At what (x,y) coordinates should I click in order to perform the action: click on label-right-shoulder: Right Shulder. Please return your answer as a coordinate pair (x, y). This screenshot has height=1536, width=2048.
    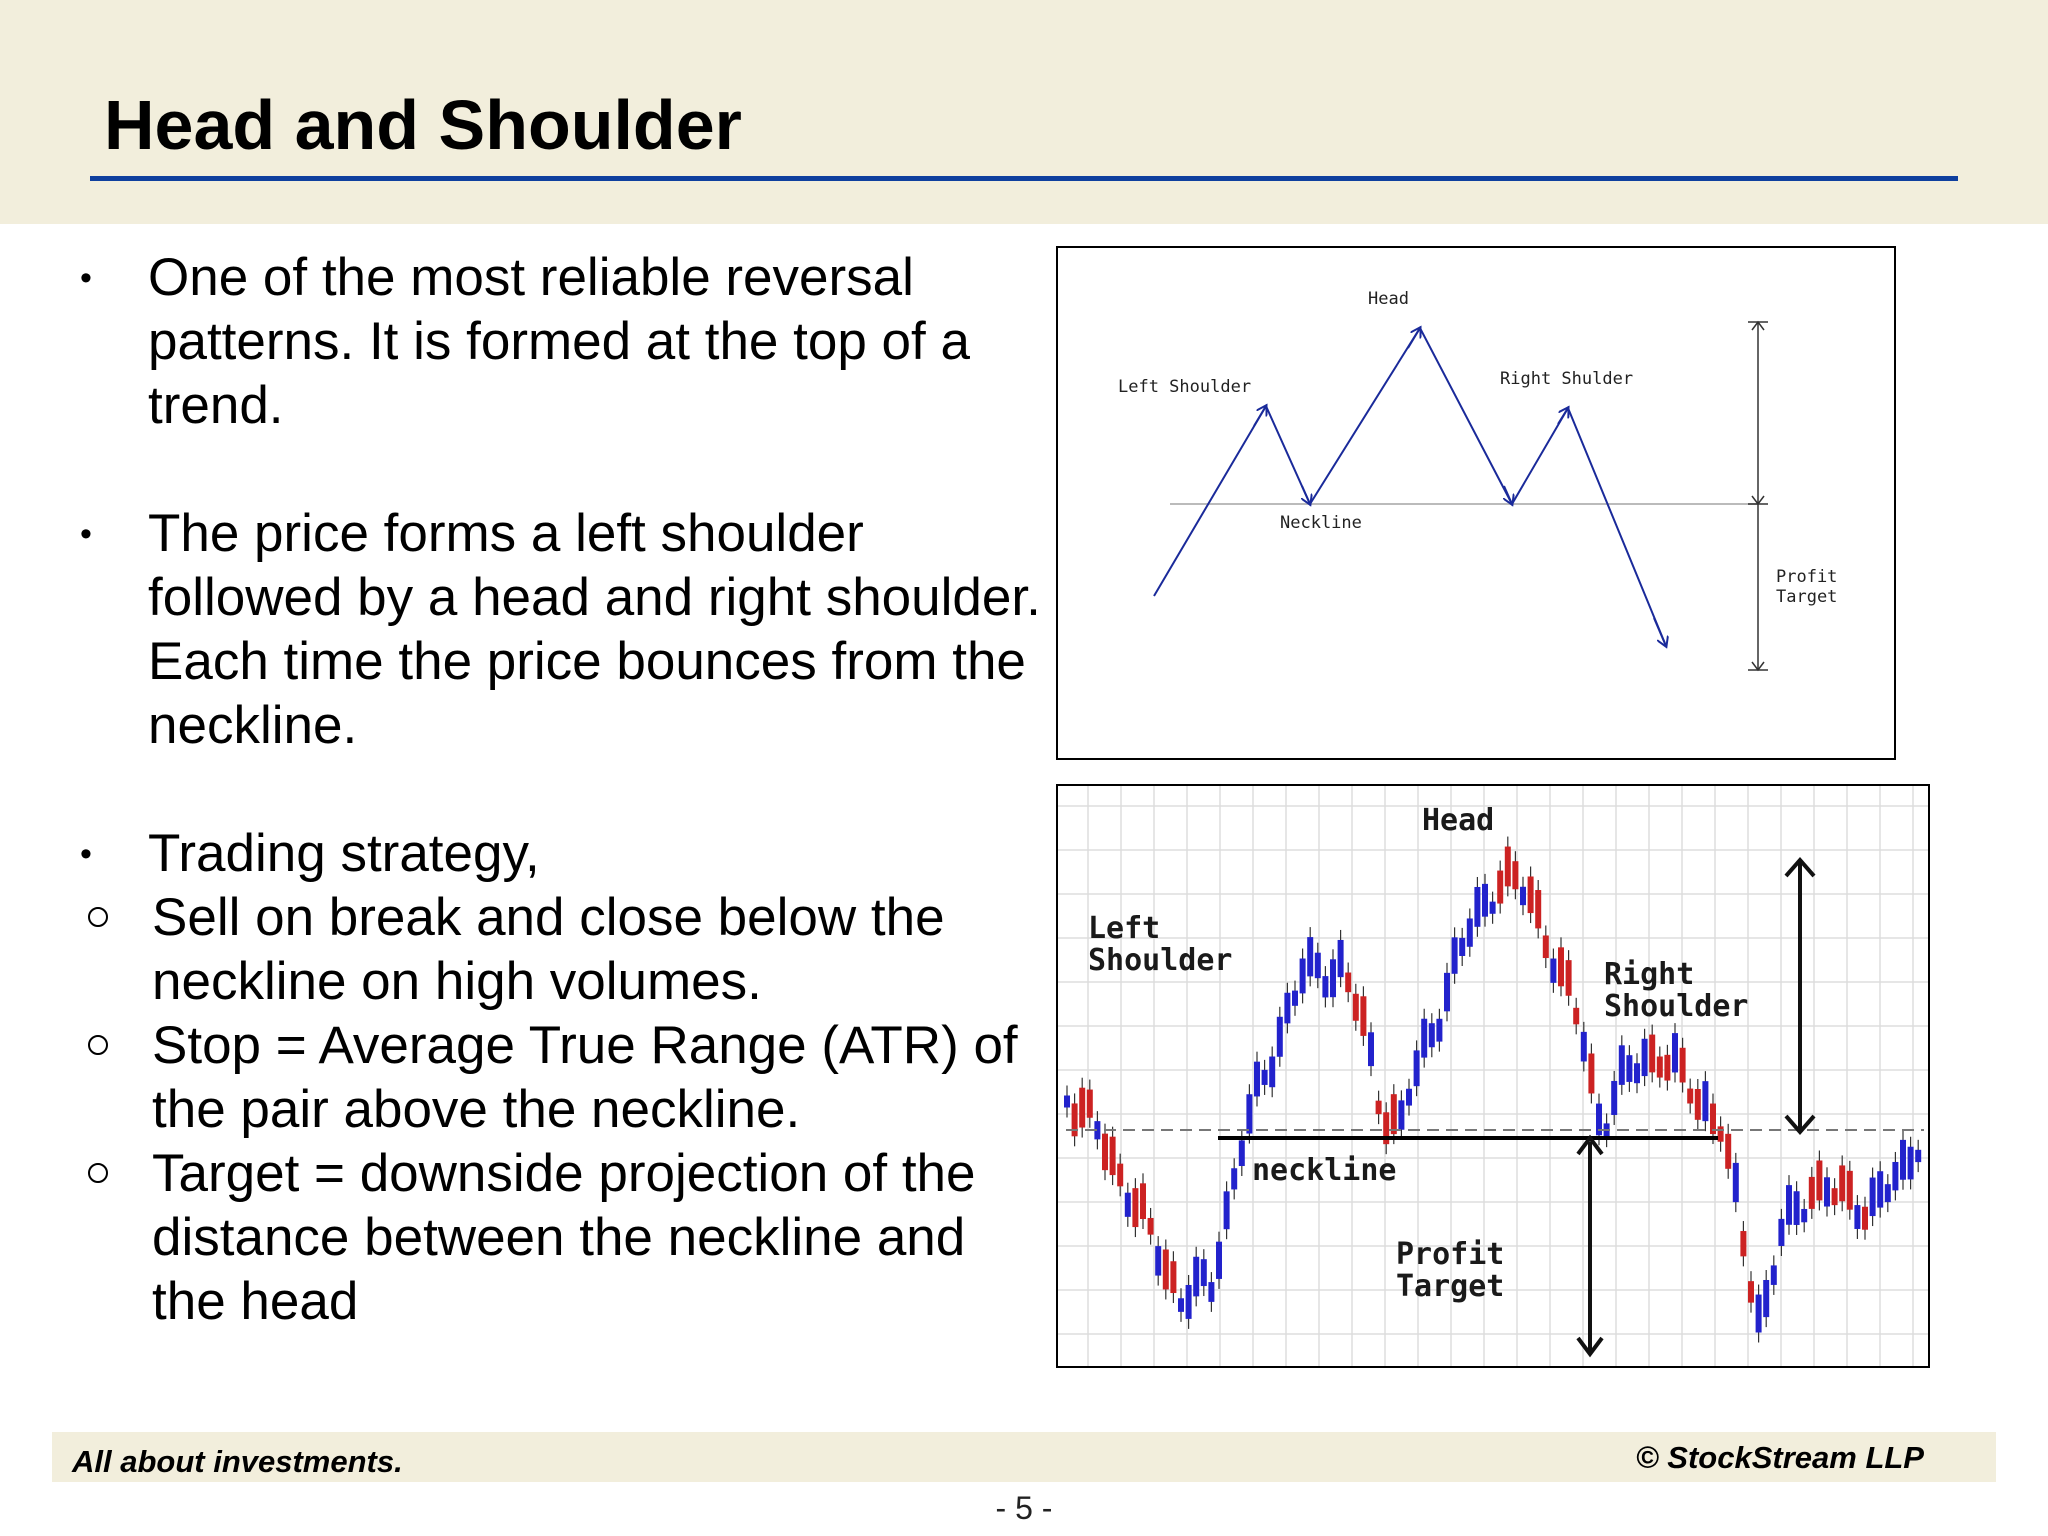
    Looking at the image, I should click on (1566, 379).